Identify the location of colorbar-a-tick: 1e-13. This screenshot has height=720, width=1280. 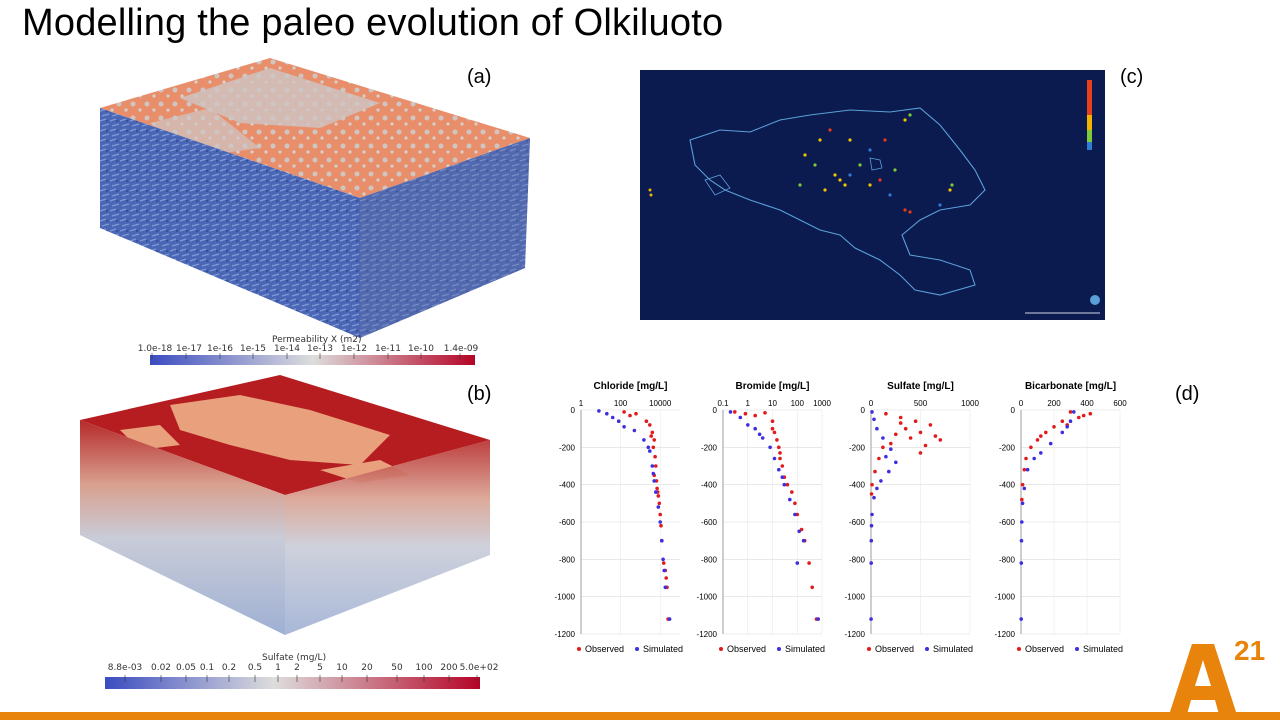
(320, 349).